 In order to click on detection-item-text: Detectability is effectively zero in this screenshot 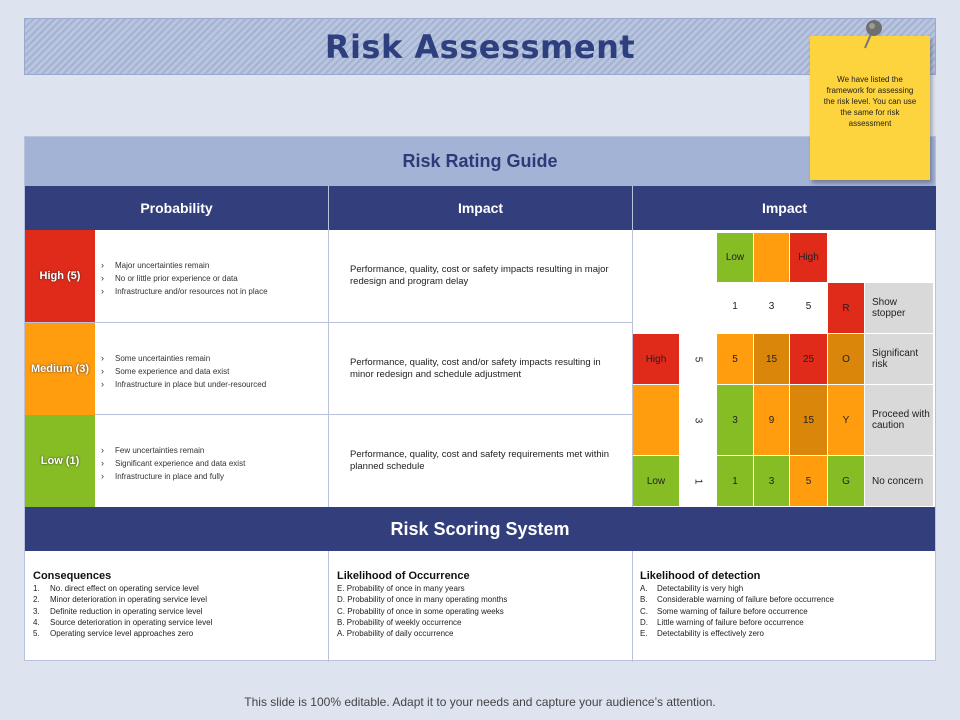, I will do `click(711, 634)`.